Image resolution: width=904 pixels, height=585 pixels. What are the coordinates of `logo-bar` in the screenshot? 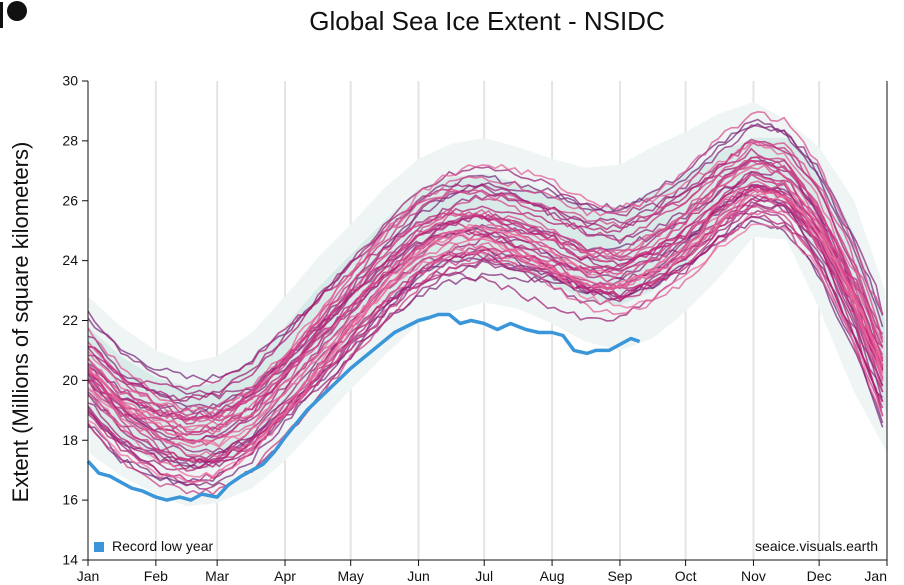 It's located at (1, 15).